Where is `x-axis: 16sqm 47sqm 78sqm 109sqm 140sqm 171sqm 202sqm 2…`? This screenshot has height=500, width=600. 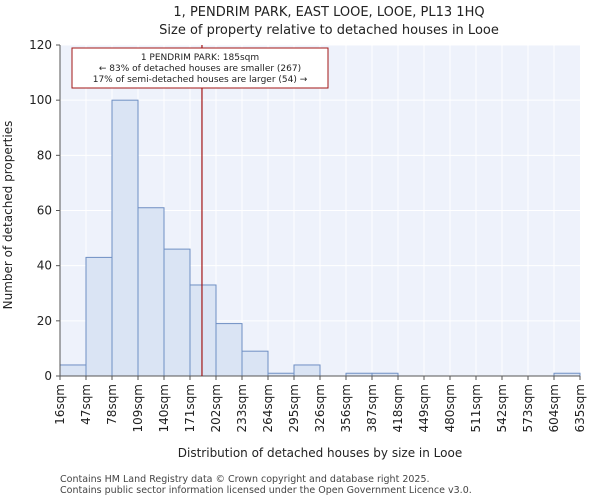
x-axis: 16sqm 47sqm 78sqm 109sqm 140sqm 171sqm 202sqm 2… is located at coordinates (320, 403).